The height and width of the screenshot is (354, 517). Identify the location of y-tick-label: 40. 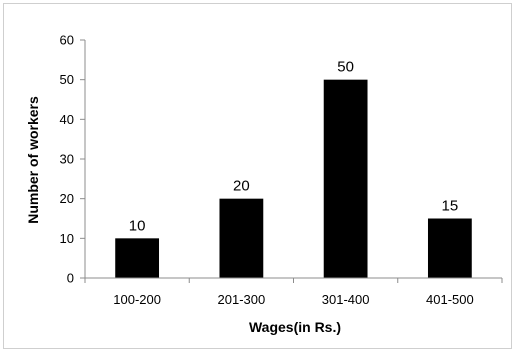
(67, 119).